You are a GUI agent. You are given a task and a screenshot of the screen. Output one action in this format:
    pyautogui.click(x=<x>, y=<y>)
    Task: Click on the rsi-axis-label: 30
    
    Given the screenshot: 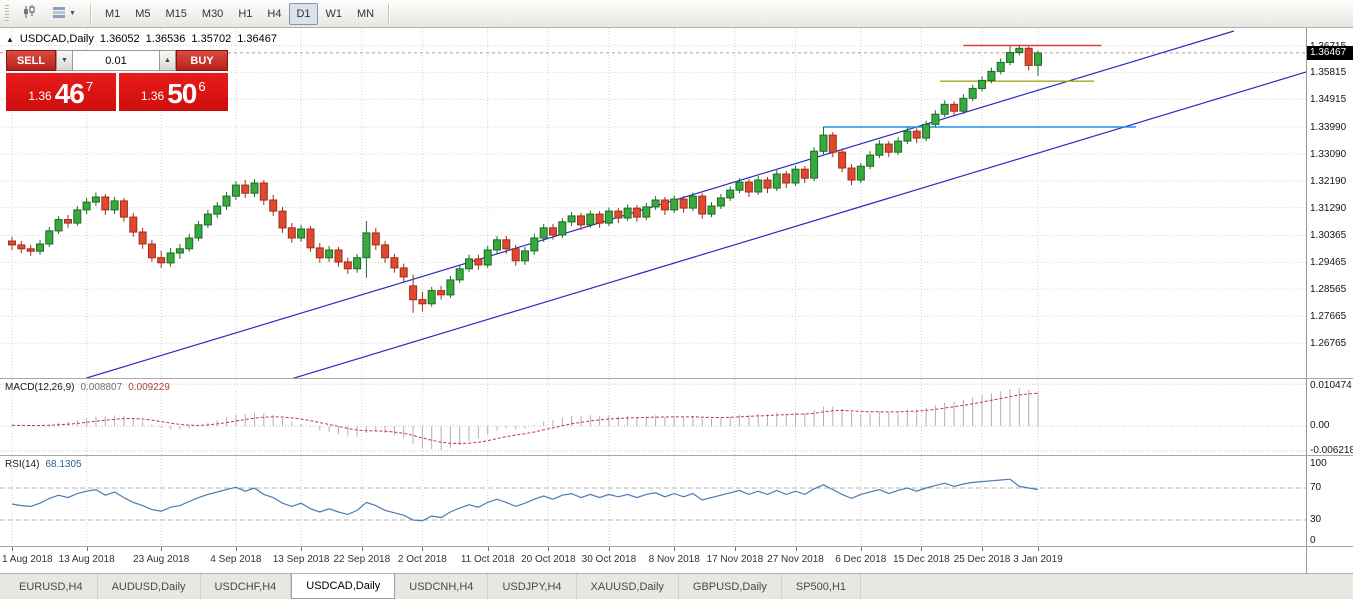 What is the action you would take?
    pyautogui.click(x=1316, y=519)
    